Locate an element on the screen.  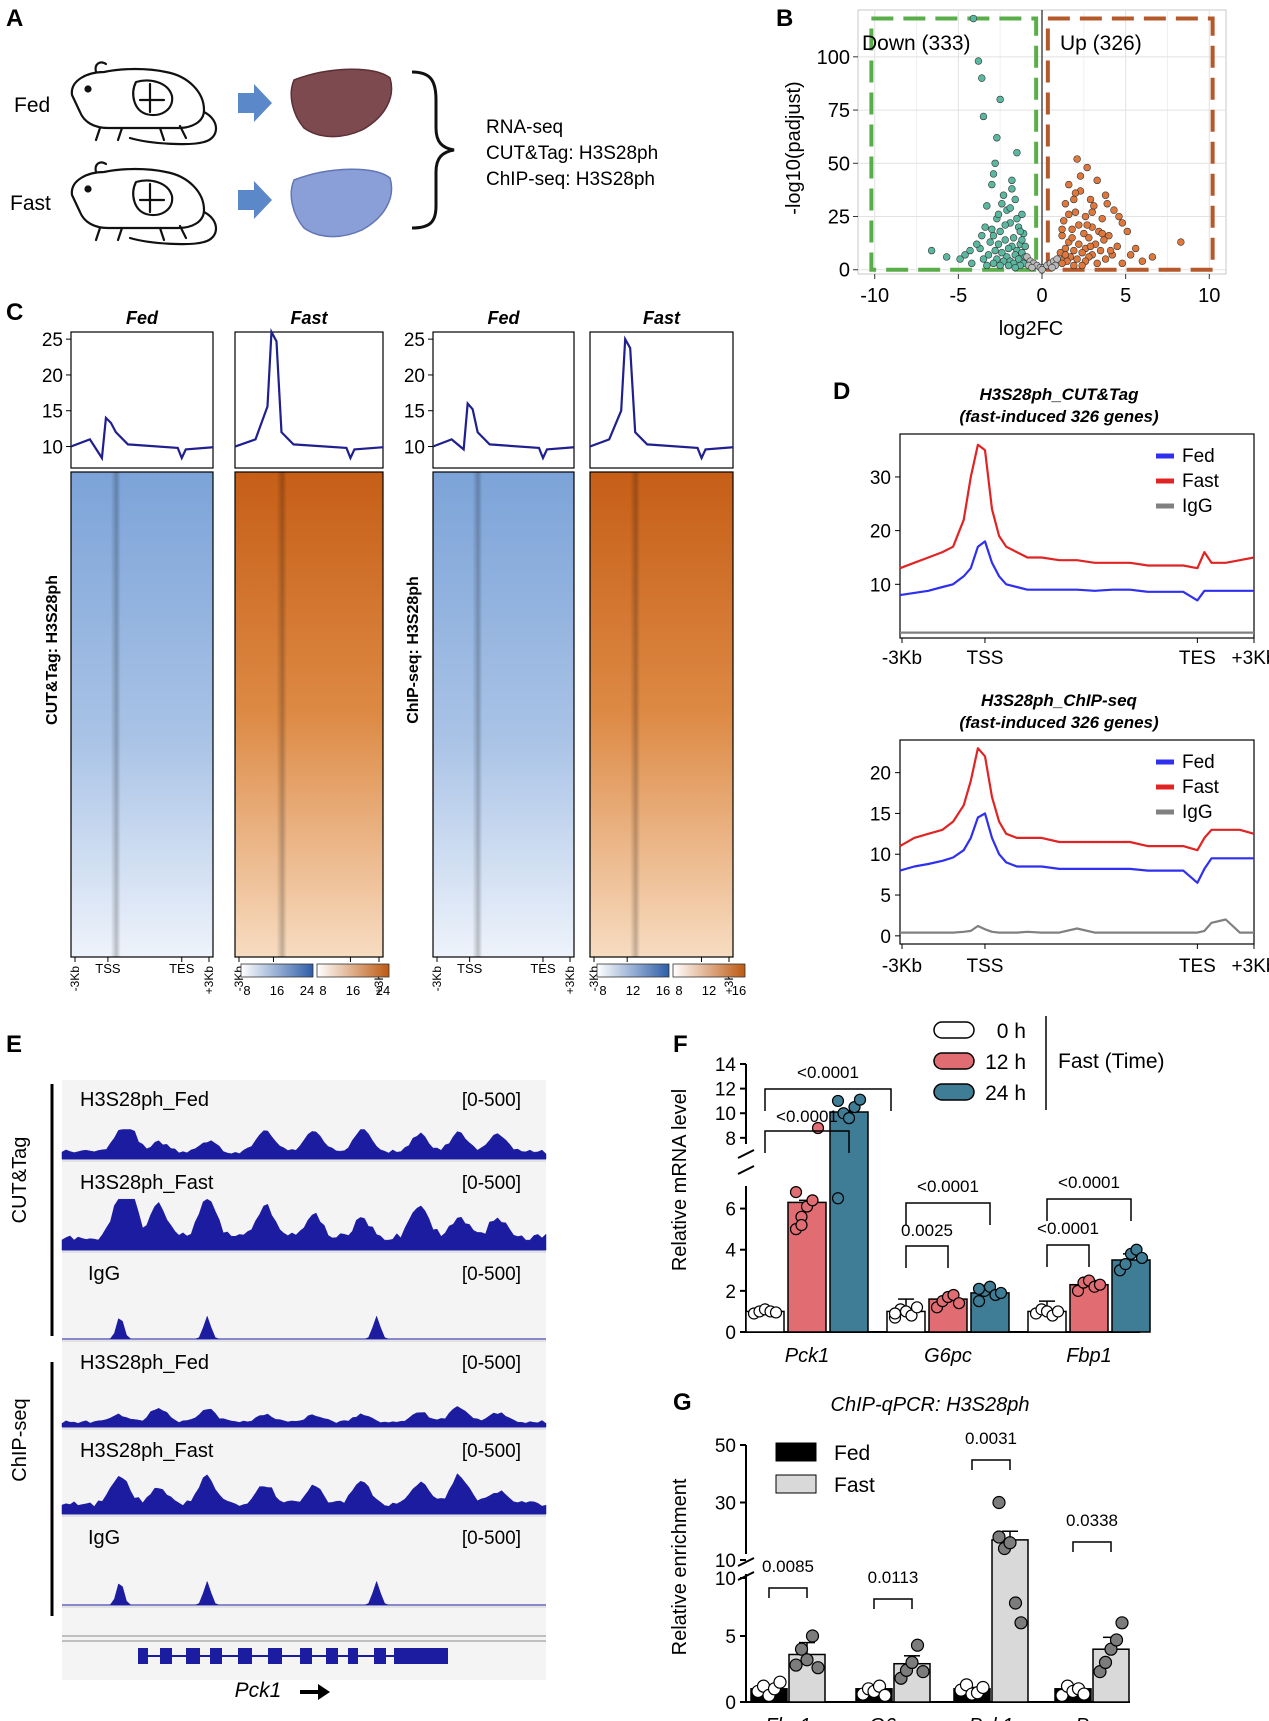
d-bottom-y-tick-label: 20 is located at coordinates (880, 774).